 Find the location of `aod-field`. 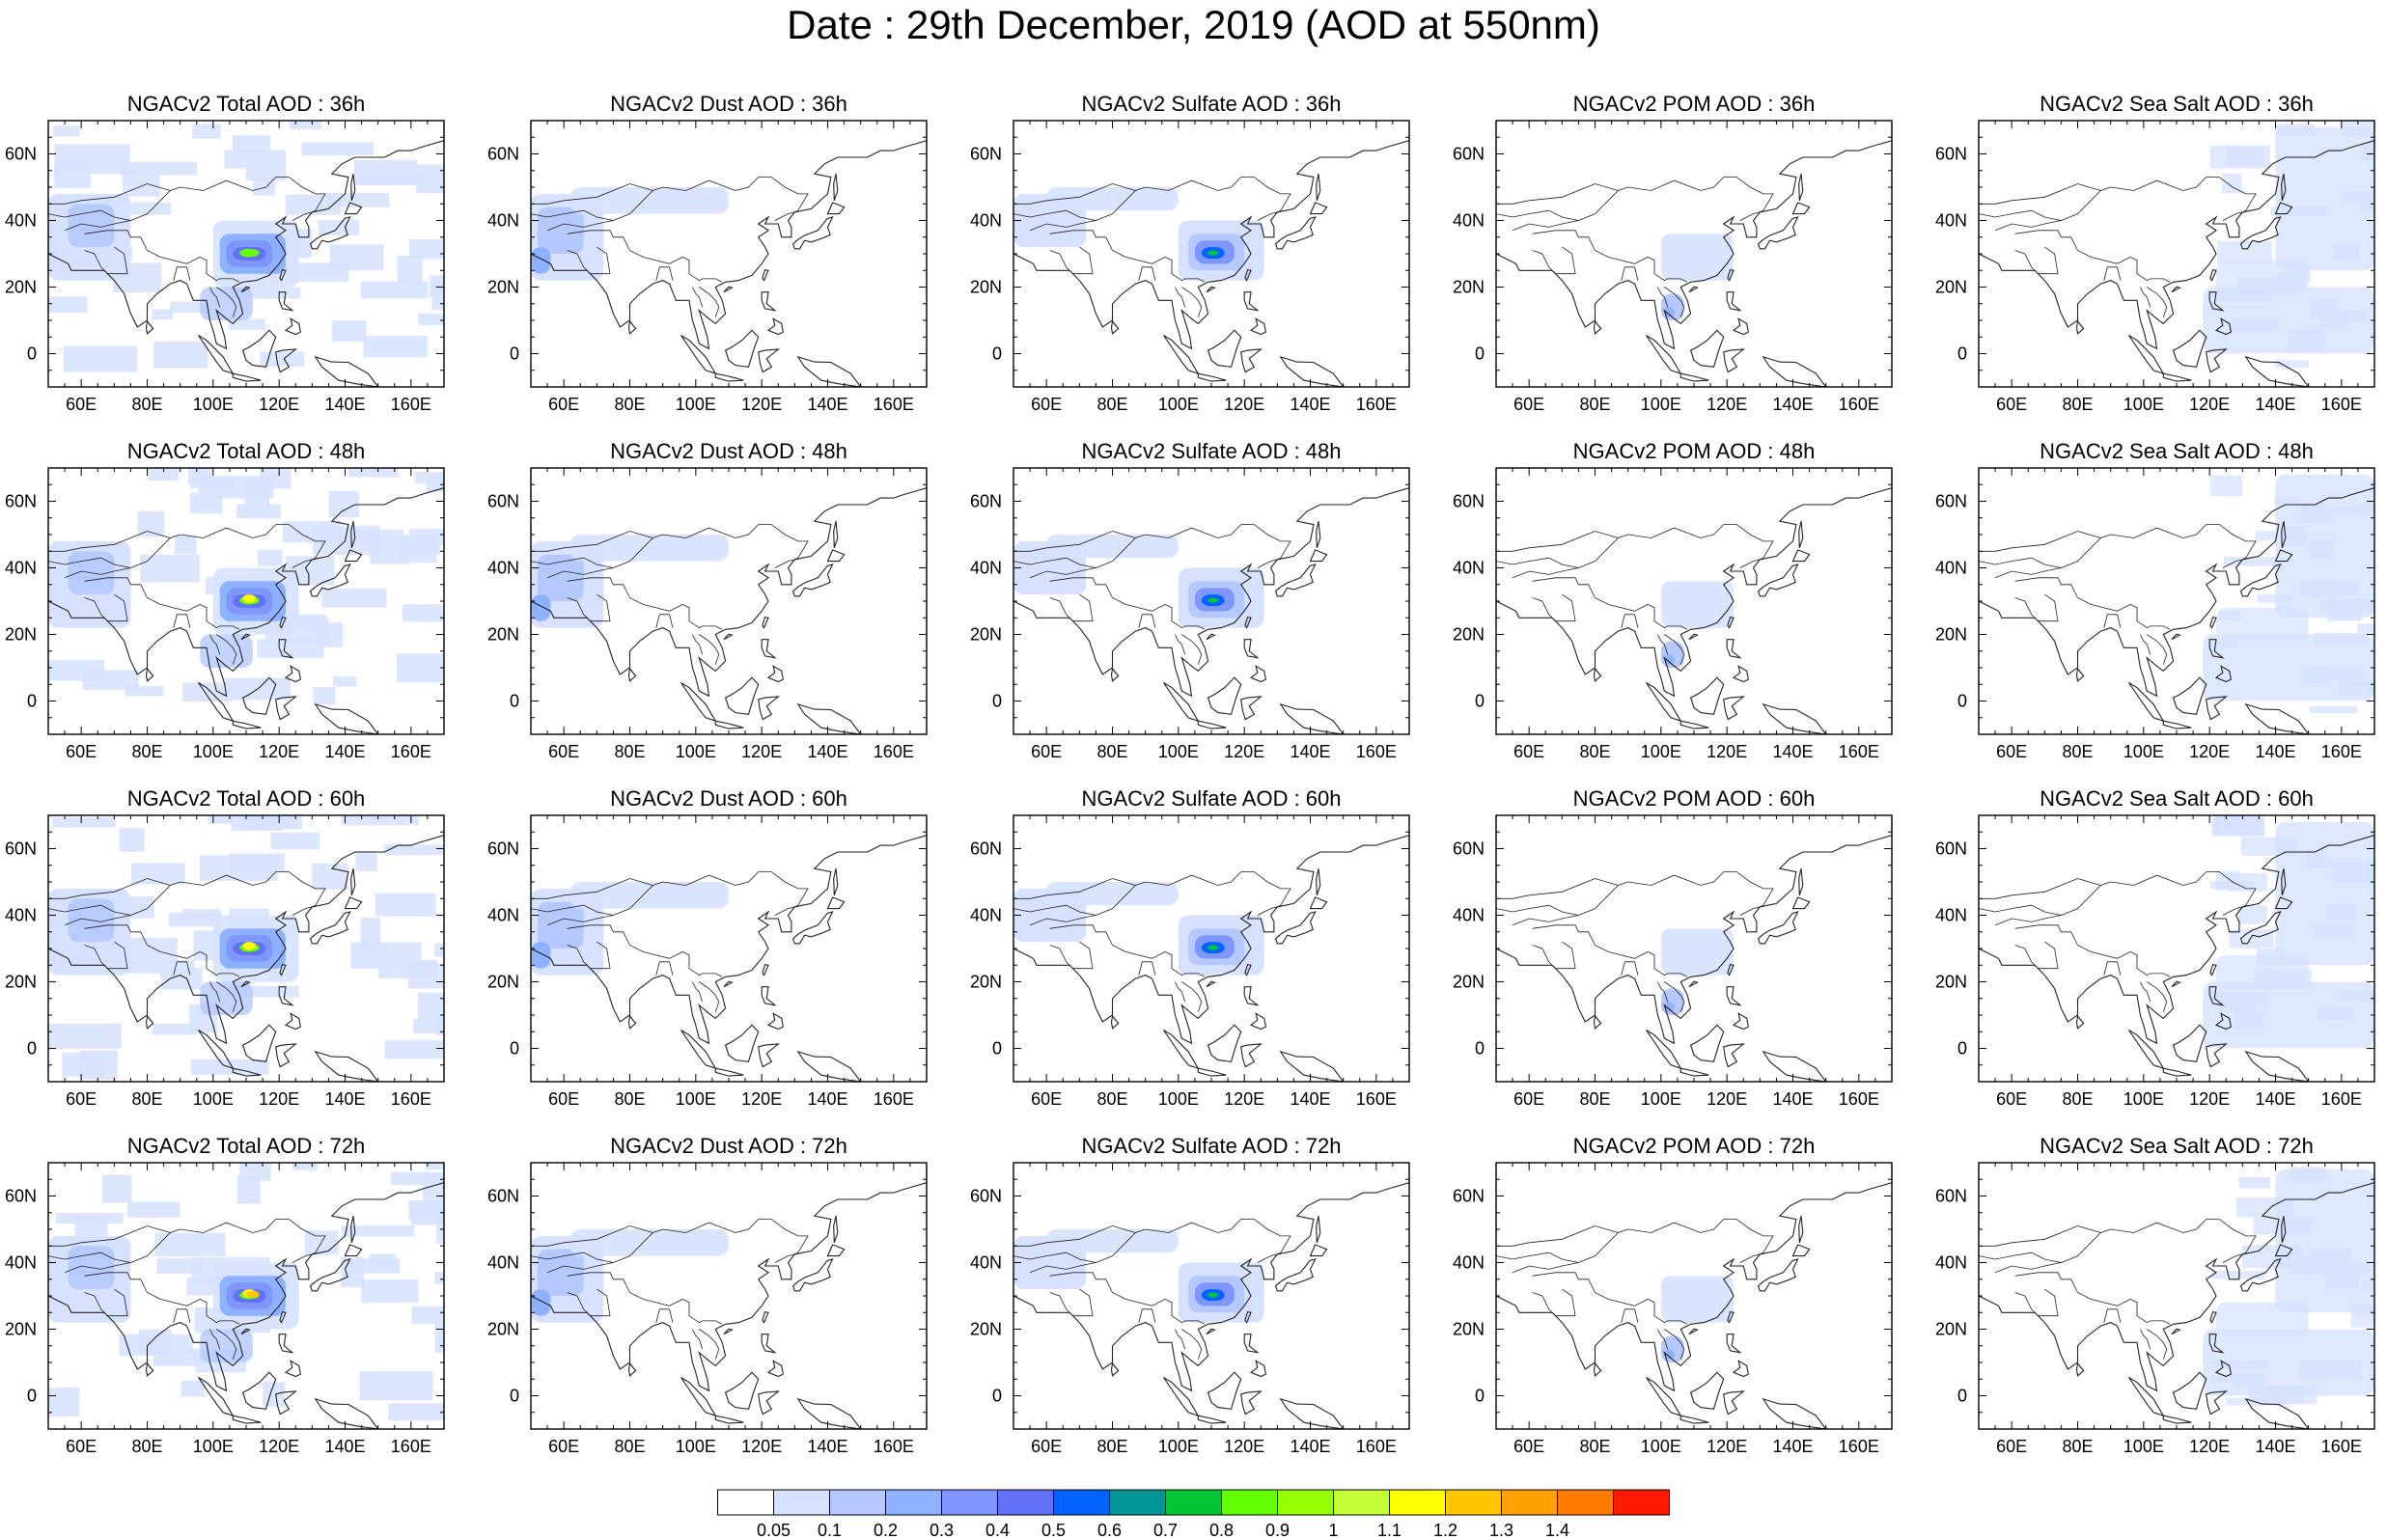

aod-field is located at coordinates (729, 948).